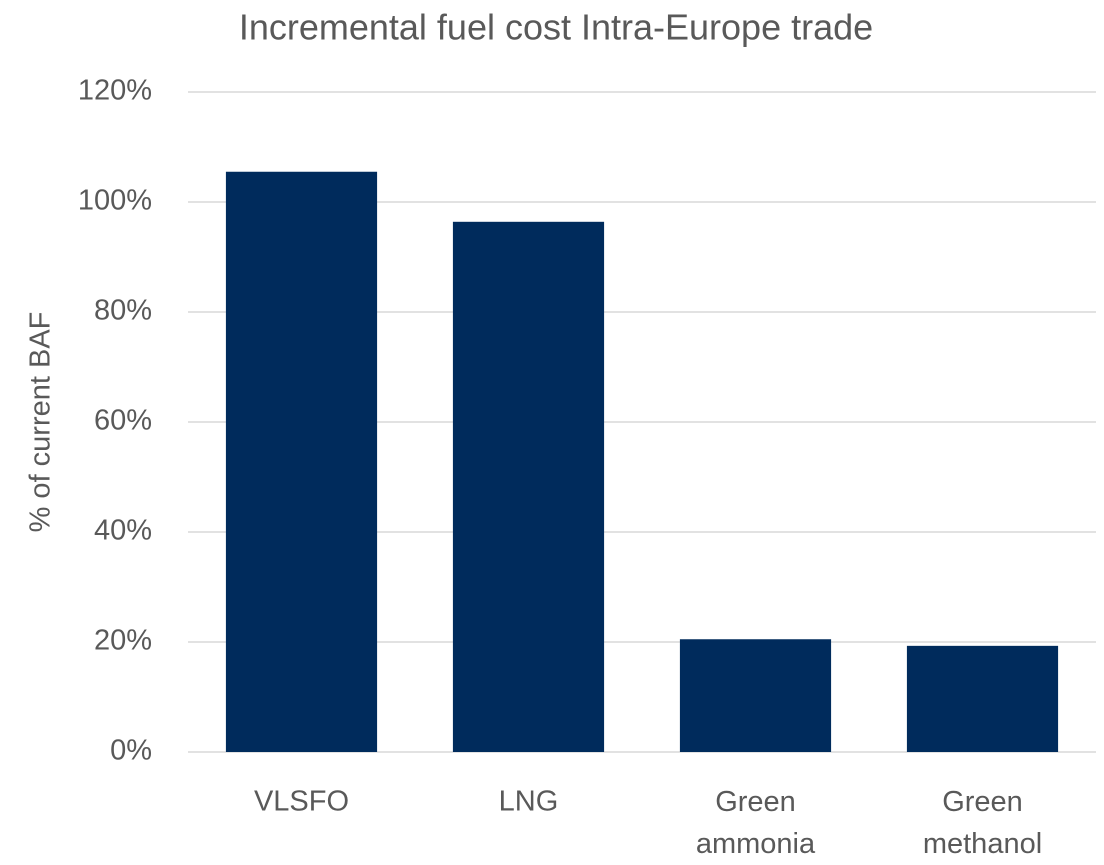  What do you see at coordinates (123, 641) in the screenshot?
I see `y-tick-label: 20%` at bounding box center [123, 641].